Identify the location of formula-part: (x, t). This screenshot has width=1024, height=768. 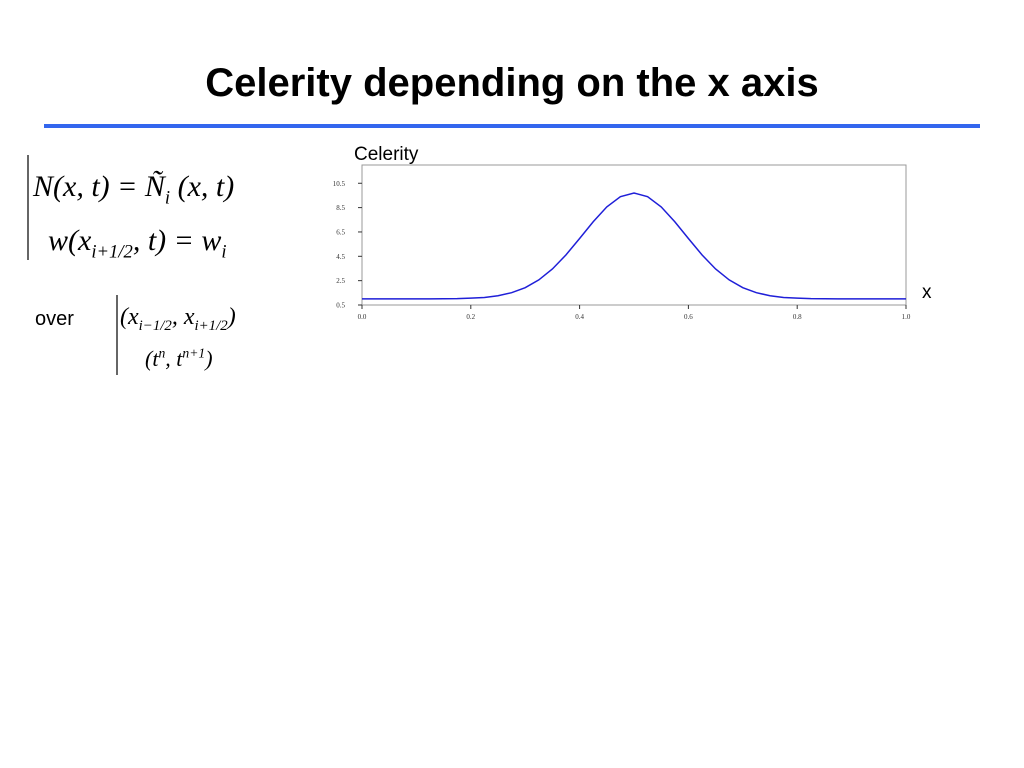
(202, 186).